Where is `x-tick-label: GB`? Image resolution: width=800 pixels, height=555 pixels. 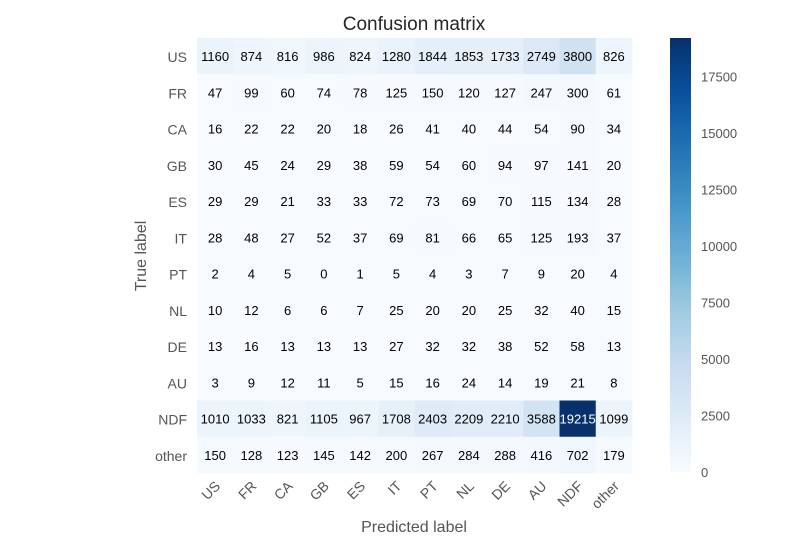 x-tick-label: GB is located at coordinates (319, 491).